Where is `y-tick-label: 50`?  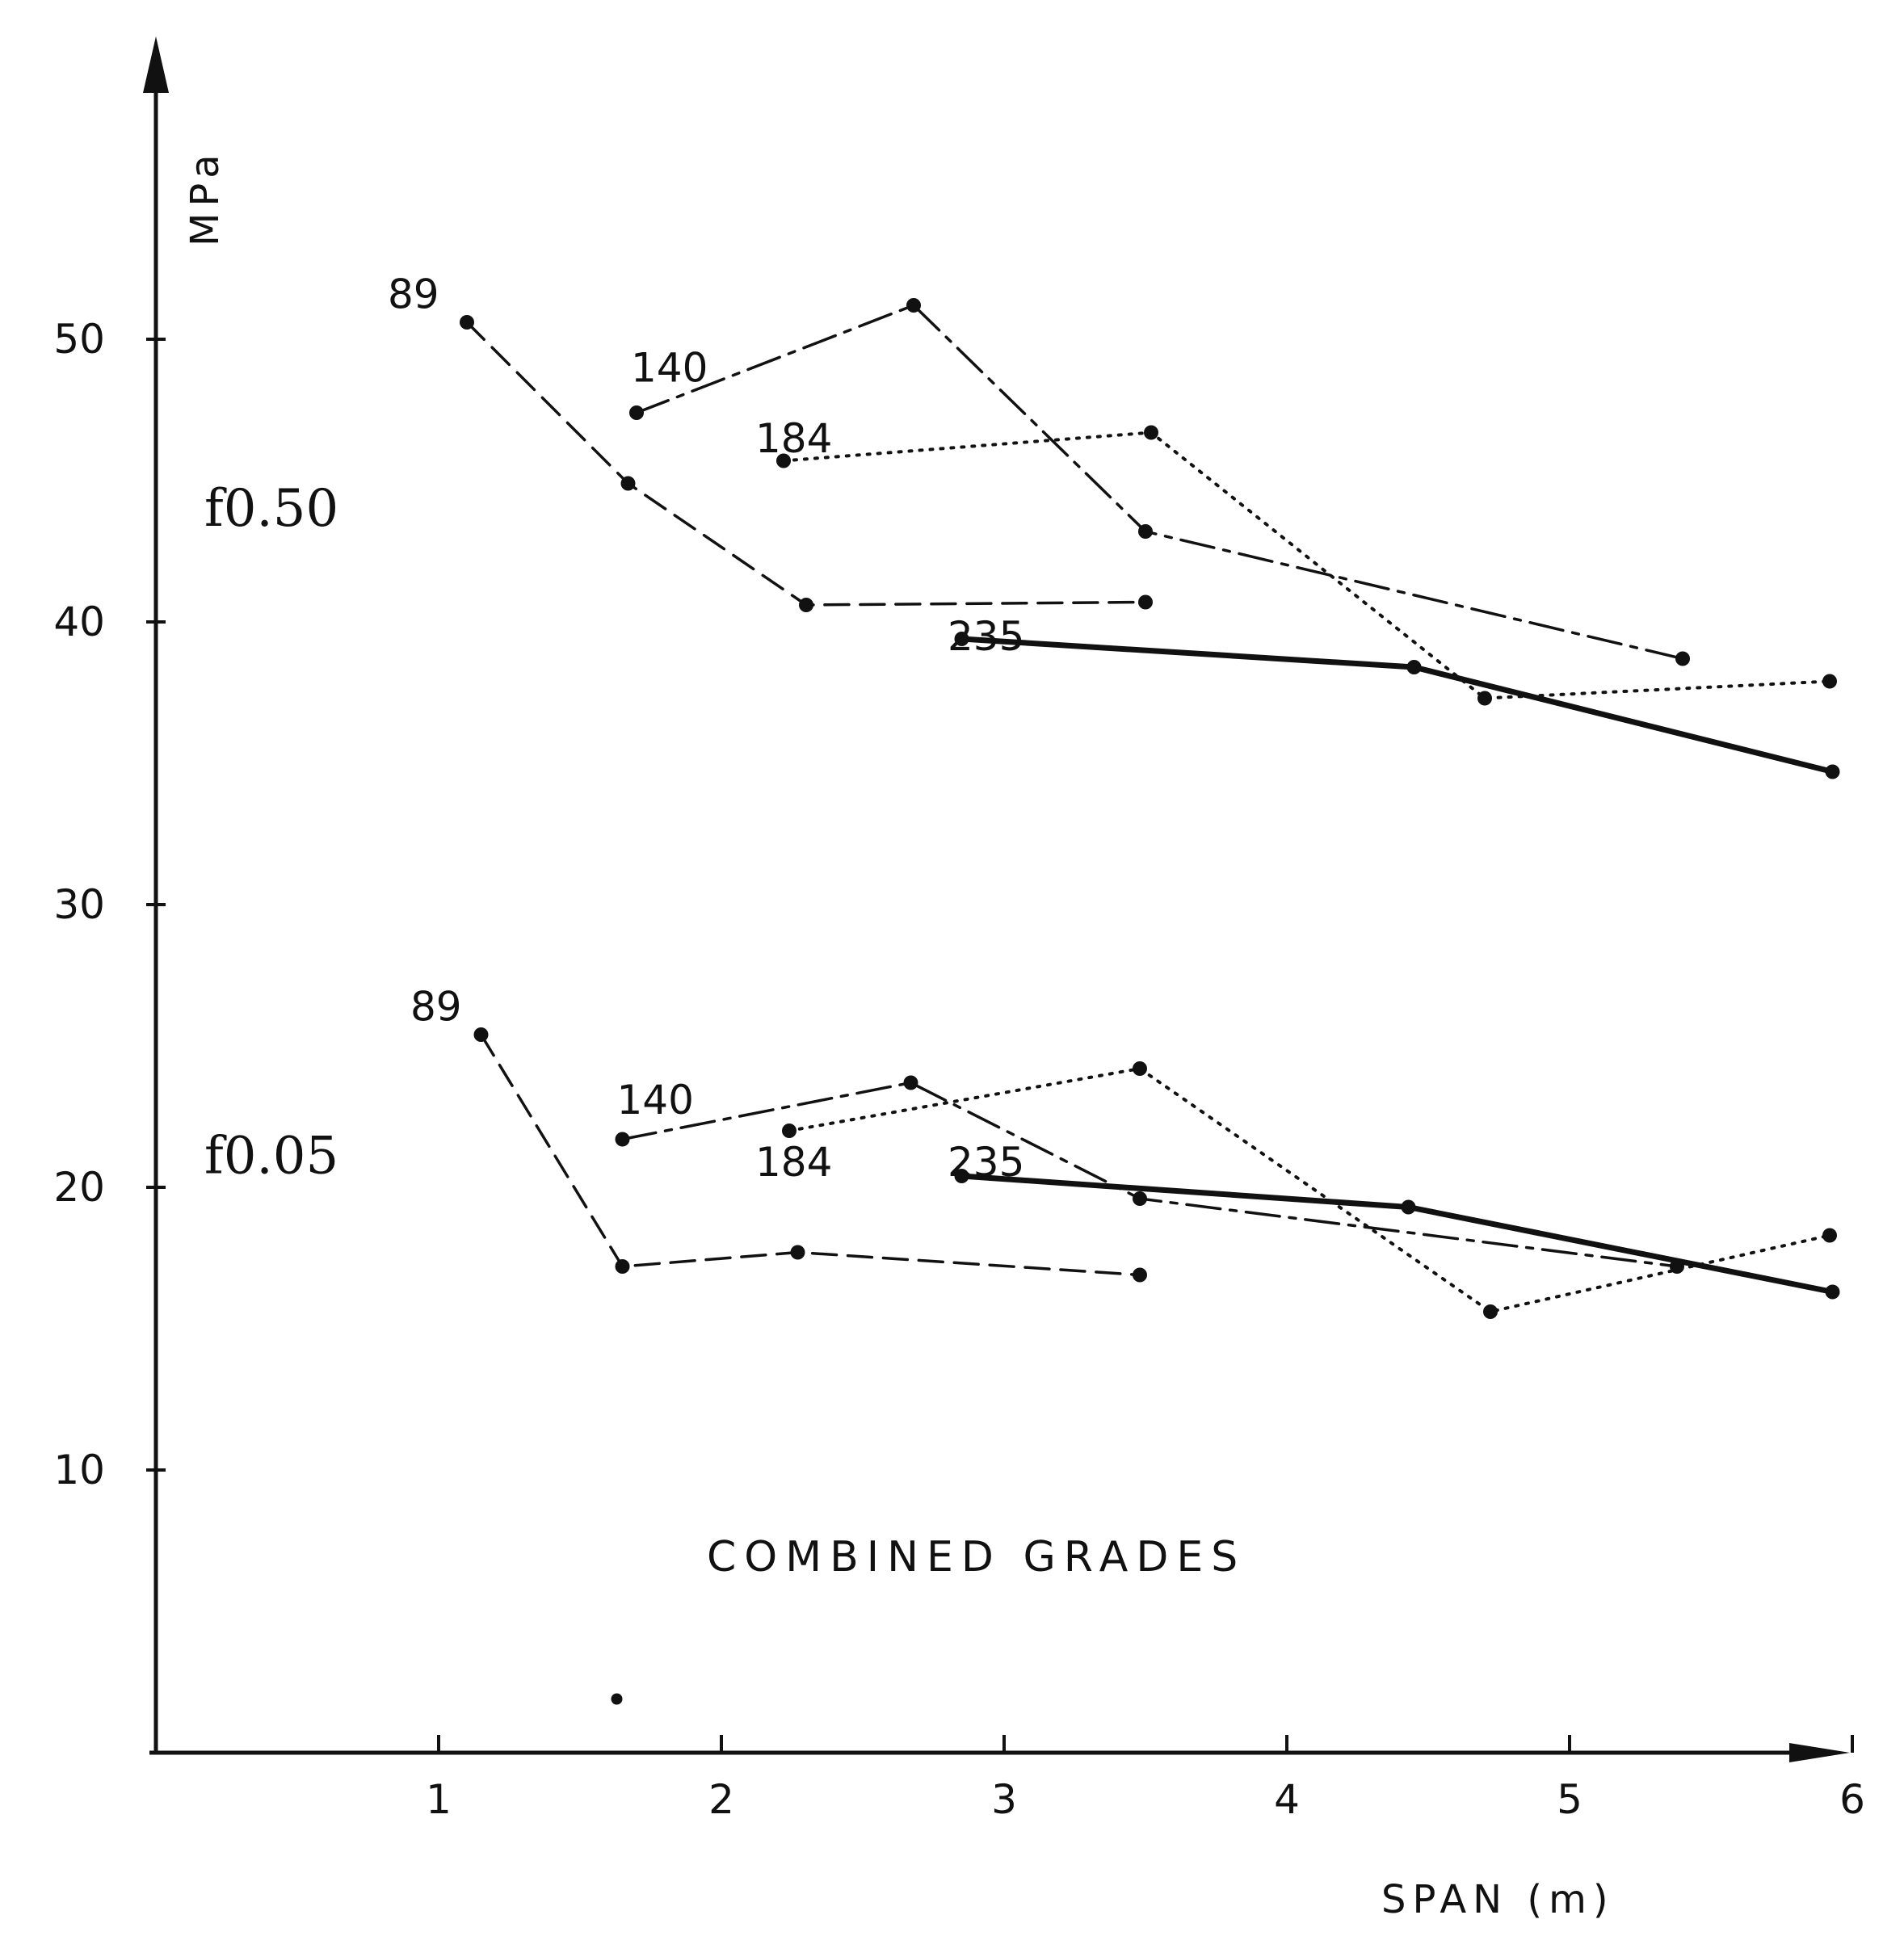
y-tick-label: 50 is located at coordinates (79, 340).